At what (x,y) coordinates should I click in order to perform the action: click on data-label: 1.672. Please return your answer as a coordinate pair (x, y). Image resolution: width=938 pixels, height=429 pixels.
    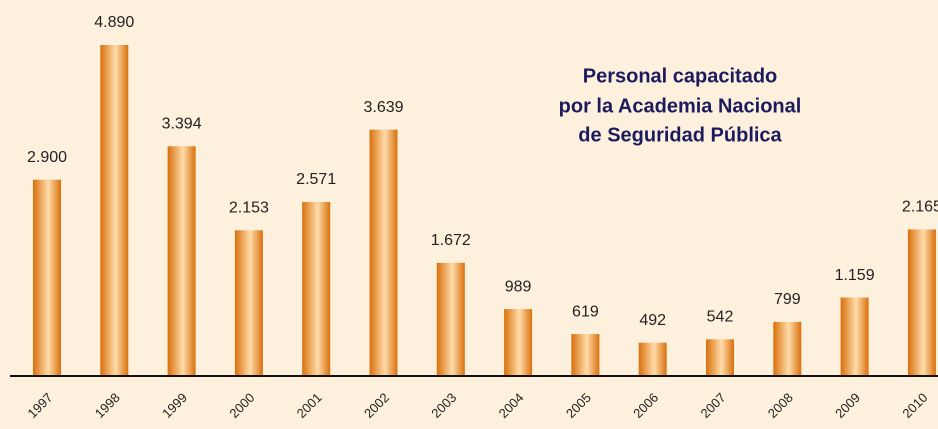
    Looking at the image, I should click on (451, 240).